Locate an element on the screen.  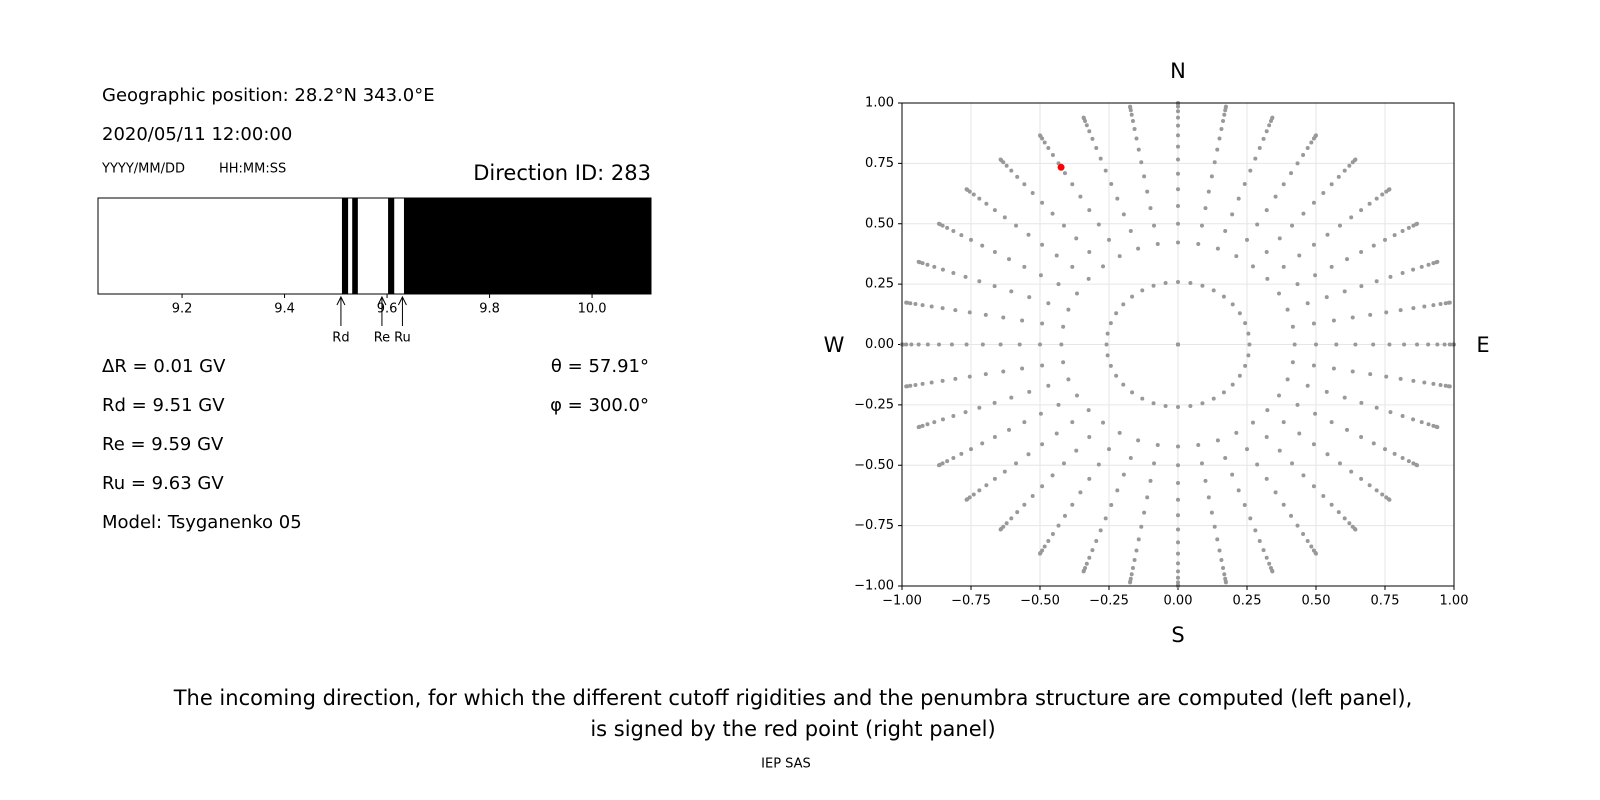
bar-frame is located at coordinates (374, 246).